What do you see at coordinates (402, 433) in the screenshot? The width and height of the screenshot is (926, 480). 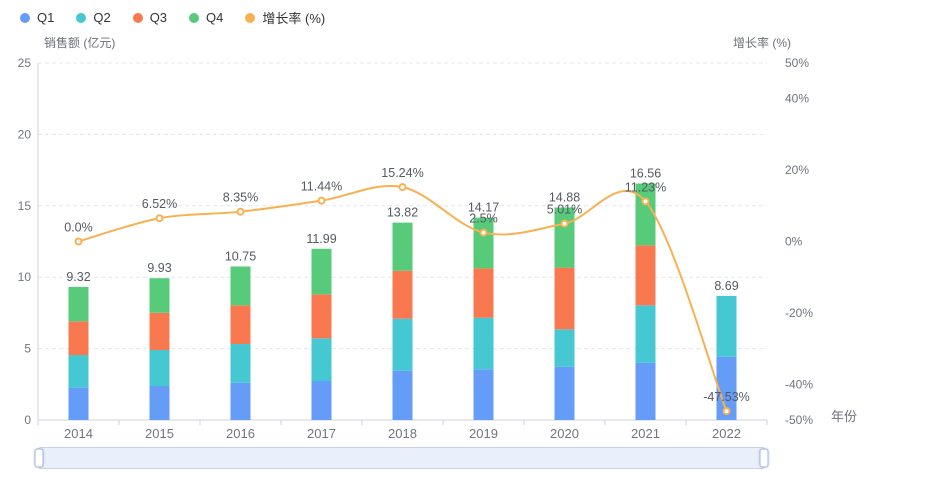 I see `x-axis-label: 2018` at bounding box center [402, 433].